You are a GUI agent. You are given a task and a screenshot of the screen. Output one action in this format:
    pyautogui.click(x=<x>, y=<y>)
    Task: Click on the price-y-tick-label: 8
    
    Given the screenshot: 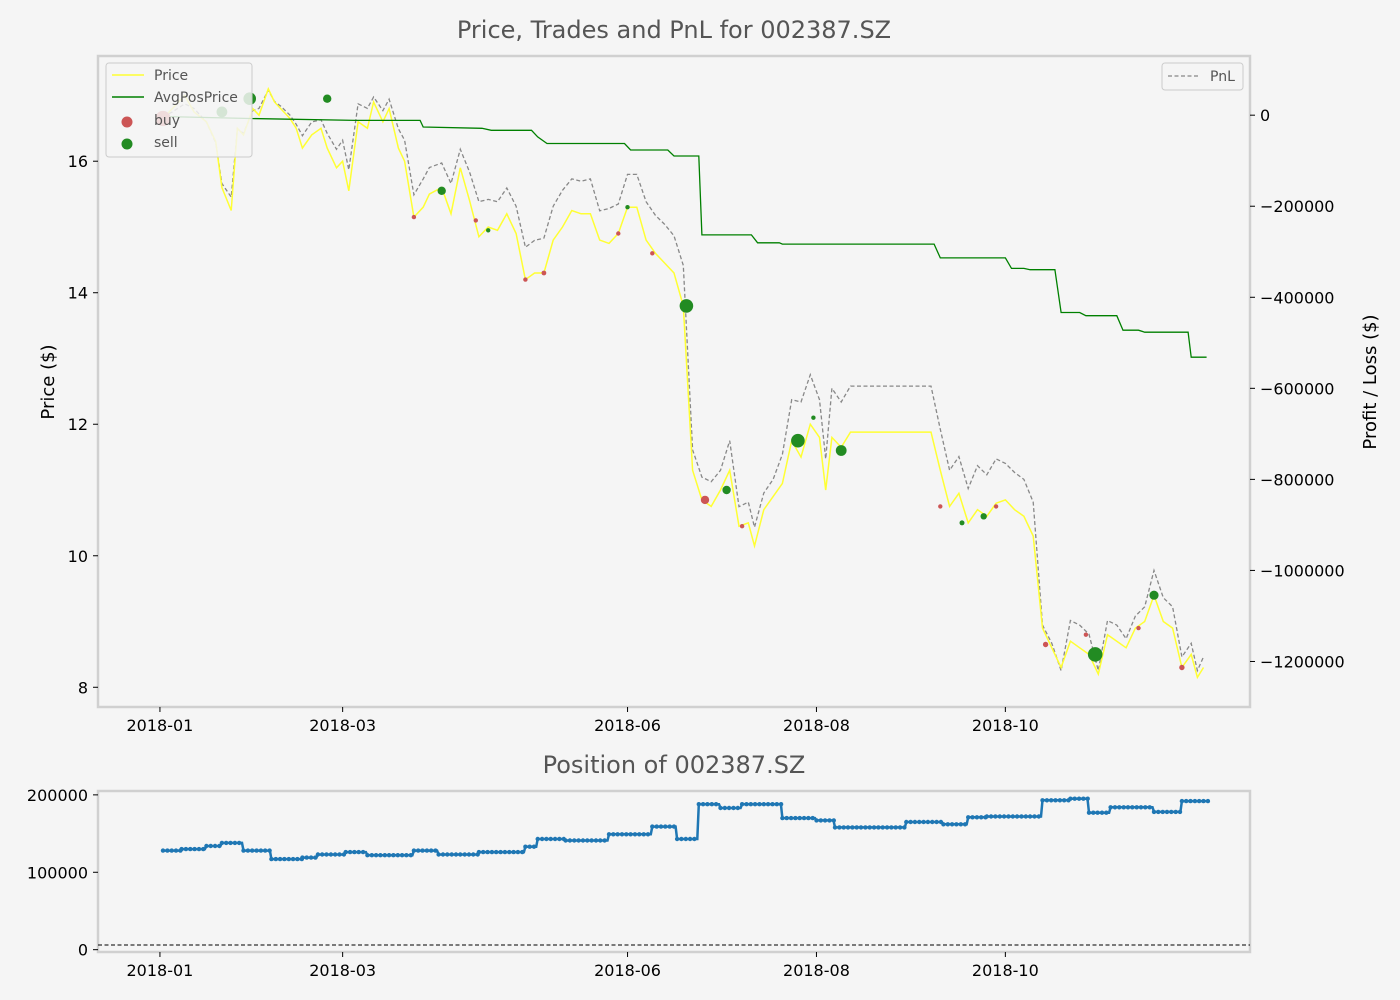 What is the action you would take?
    pyautogui.click(x=83, y=687)
    